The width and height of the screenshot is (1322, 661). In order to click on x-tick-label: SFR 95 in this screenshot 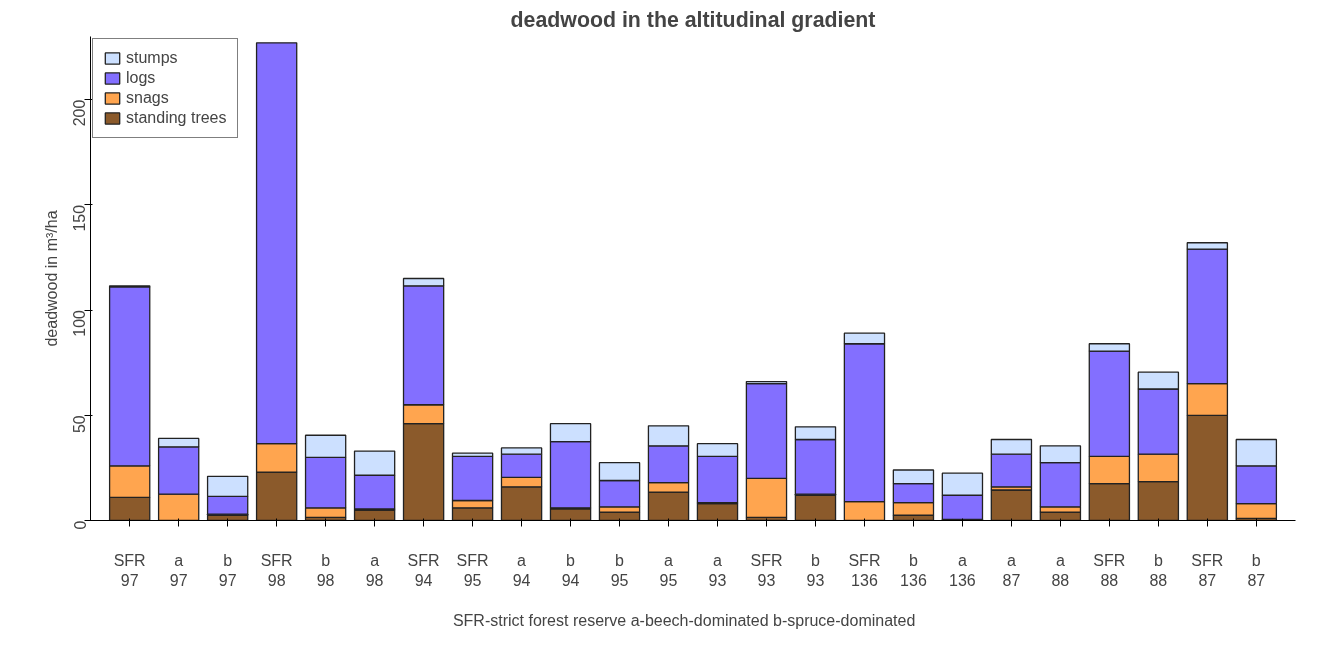, I will do `click(472, 570)`.